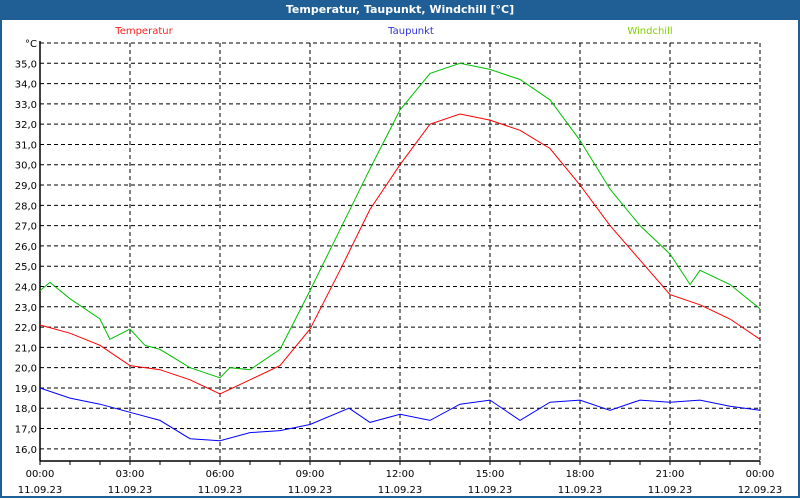  Describe the element at coordinates (130, 474) in the screenshot. I see `x-tick-time: 03:00` at that location.